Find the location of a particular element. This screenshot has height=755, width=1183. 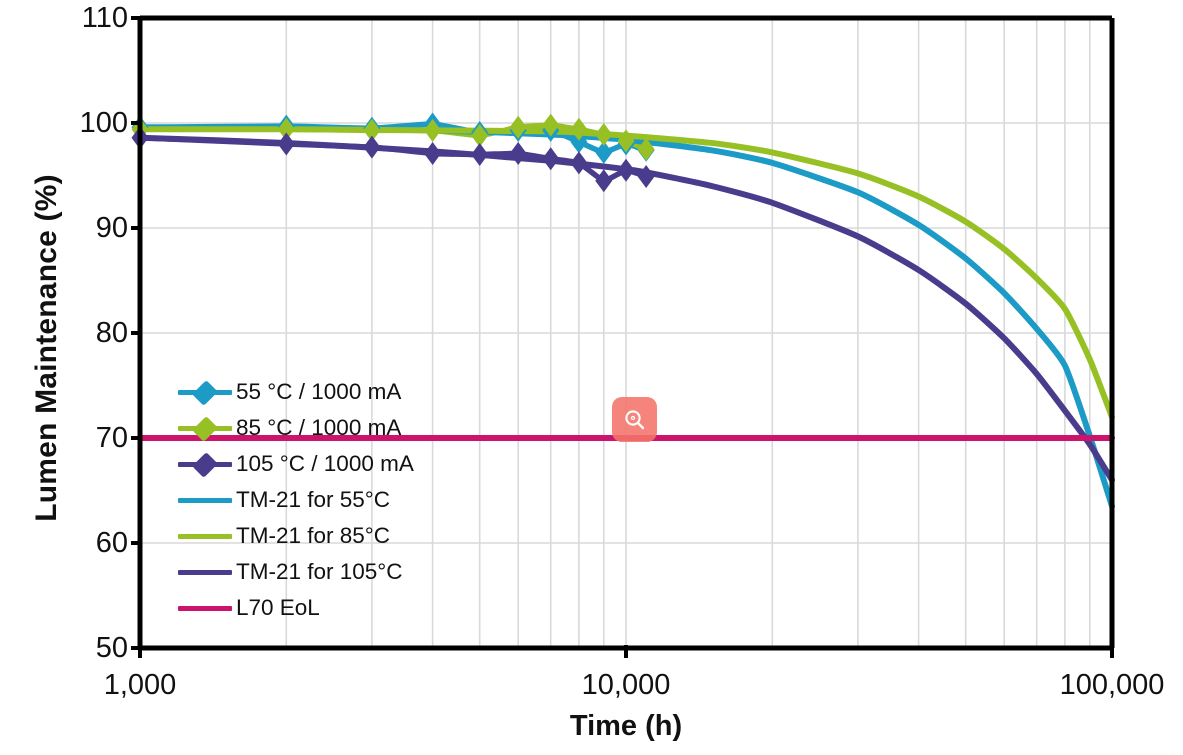

y-tick-label: 110 is located at coordinates (104, 17).